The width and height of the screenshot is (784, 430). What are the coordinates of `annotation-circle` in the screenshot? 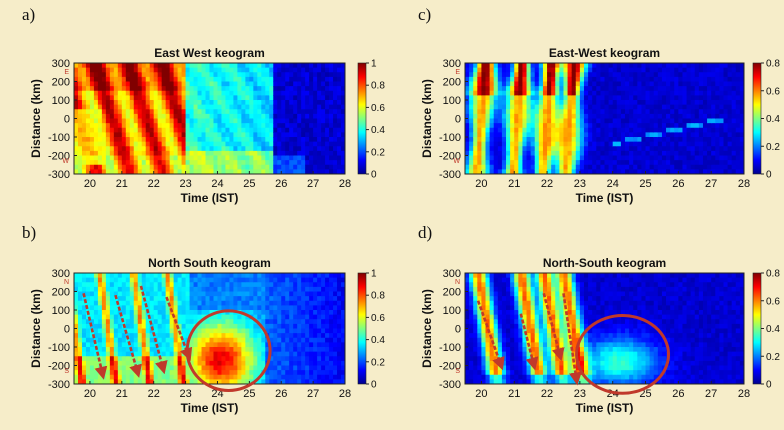 It's located at (228, 350).